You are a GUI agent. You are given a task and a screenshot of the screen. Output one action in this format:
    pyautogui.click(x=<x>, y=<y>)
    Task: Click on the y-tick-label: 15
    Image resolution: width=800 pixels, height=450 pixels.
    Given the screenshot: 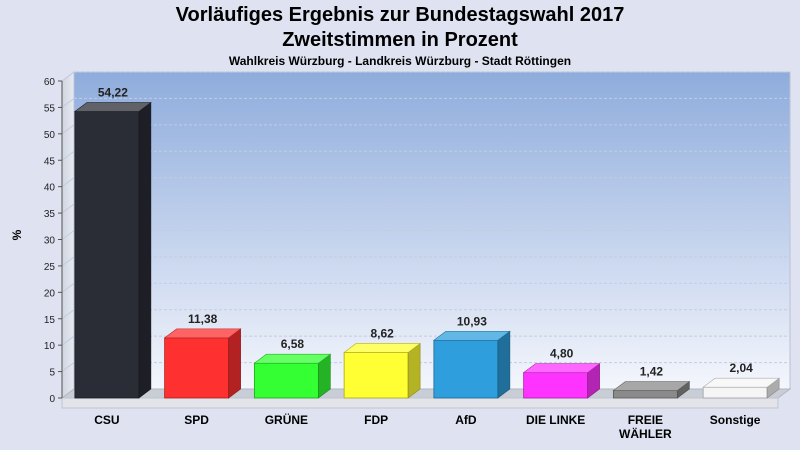 What is the action you would take?
    pyautogui.click(x=50, y=320)
    